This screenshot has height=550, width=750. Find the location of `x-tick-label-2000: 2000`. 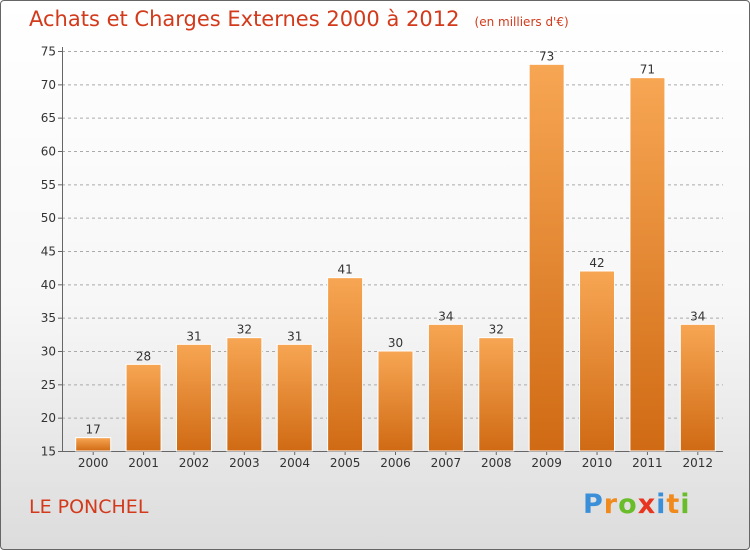

x-tick-label-2000: 2000 is located at coordinates (93, 463).